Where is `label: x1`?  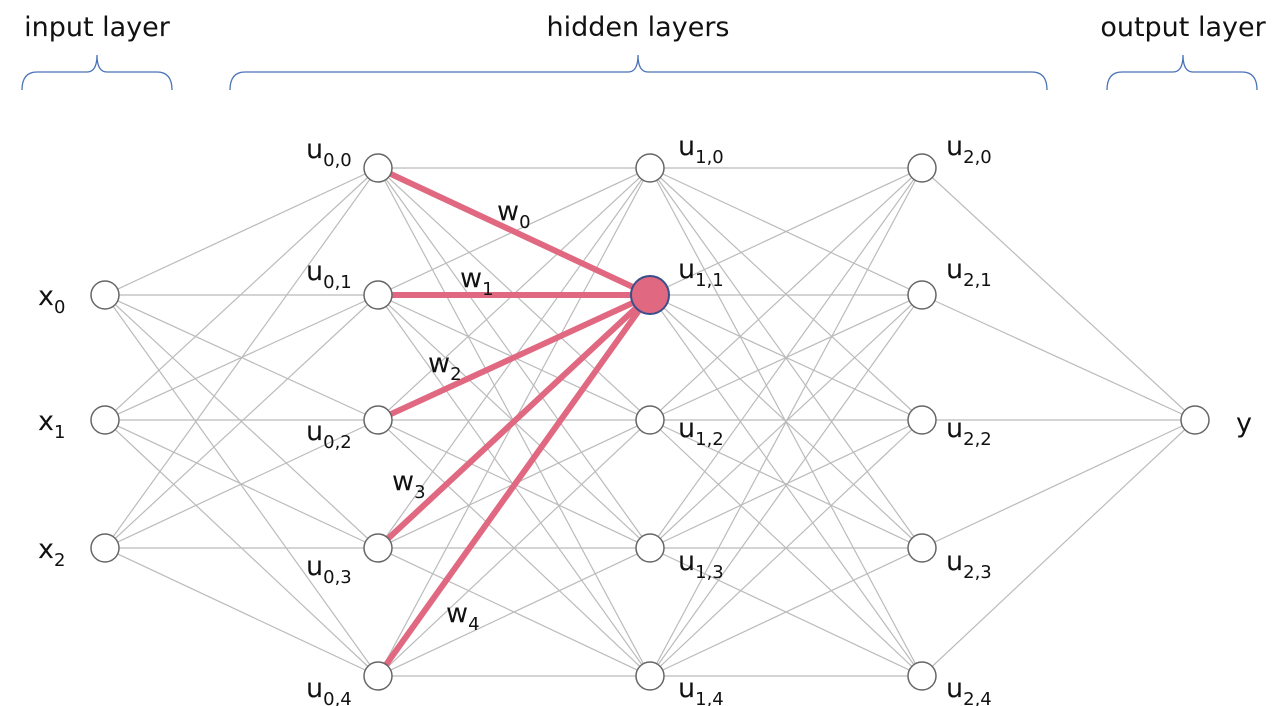
label: x1 is located at coordinates (51, 424).